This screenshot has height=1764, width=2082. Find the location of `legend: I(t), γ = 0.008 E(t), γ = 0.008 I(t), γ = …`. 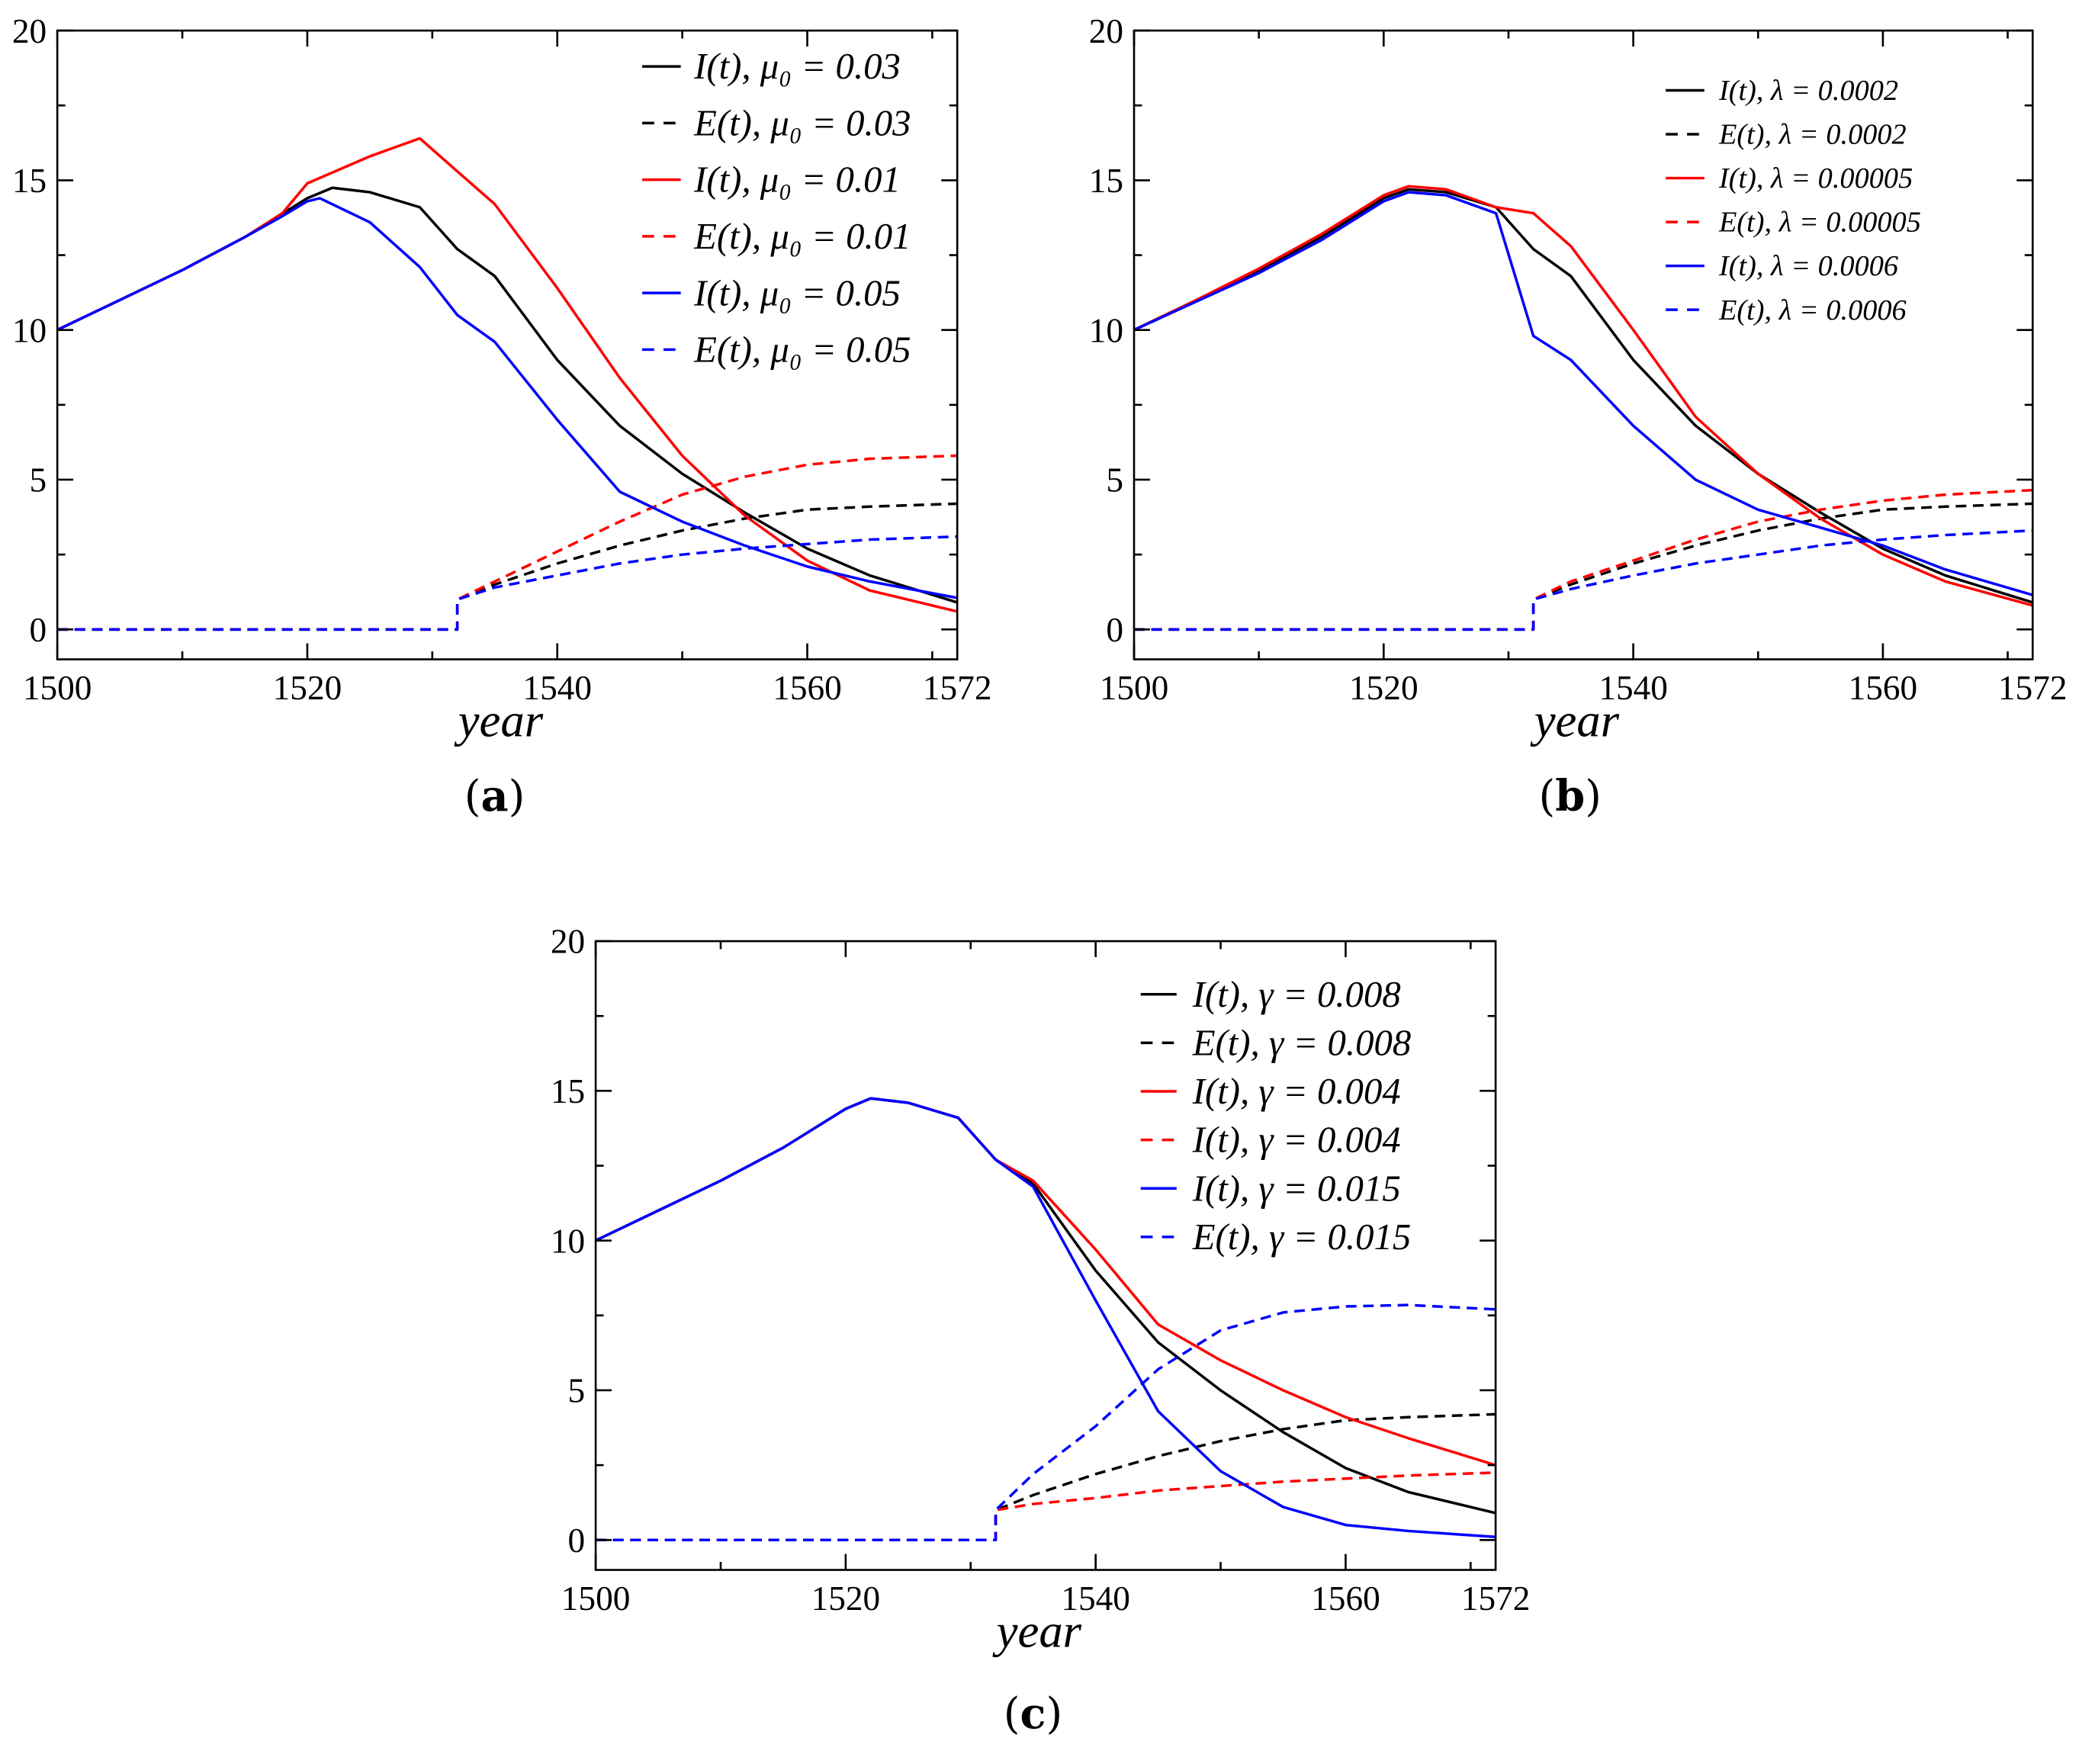

legend: I(t), γ = 0.008 E(t), γ = 0.008 I(t), γ = … is located at coordinates (1276, 1116).